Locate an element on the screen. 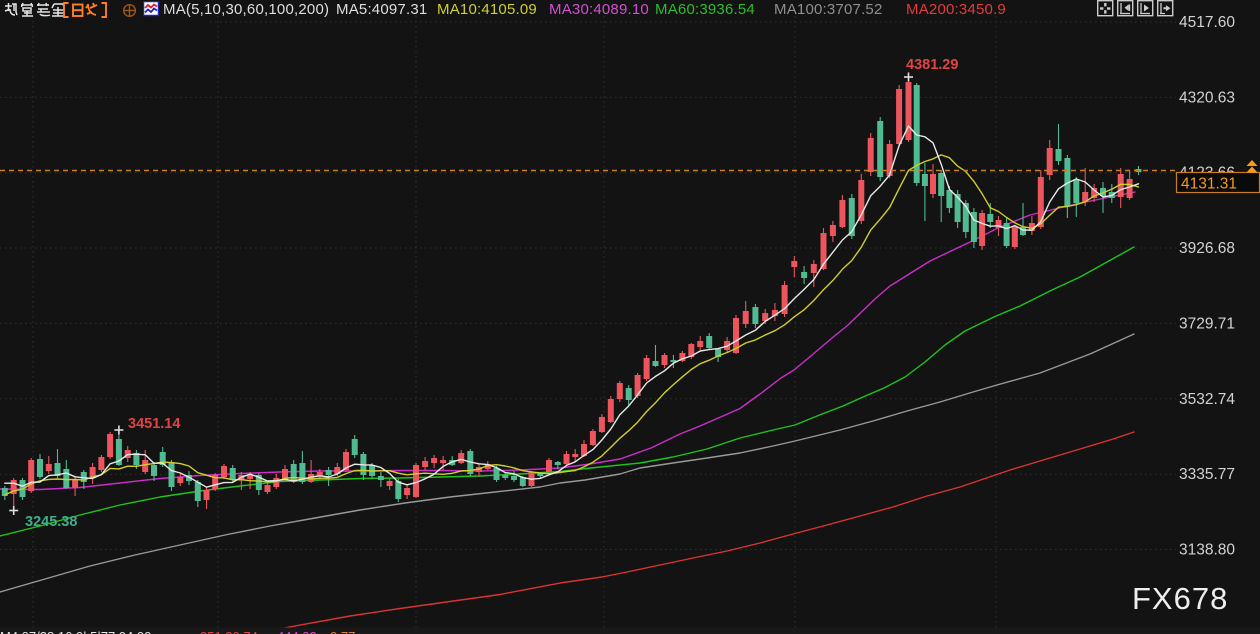  svg-text: 3532.74 is located at coordinates (1207, 399).